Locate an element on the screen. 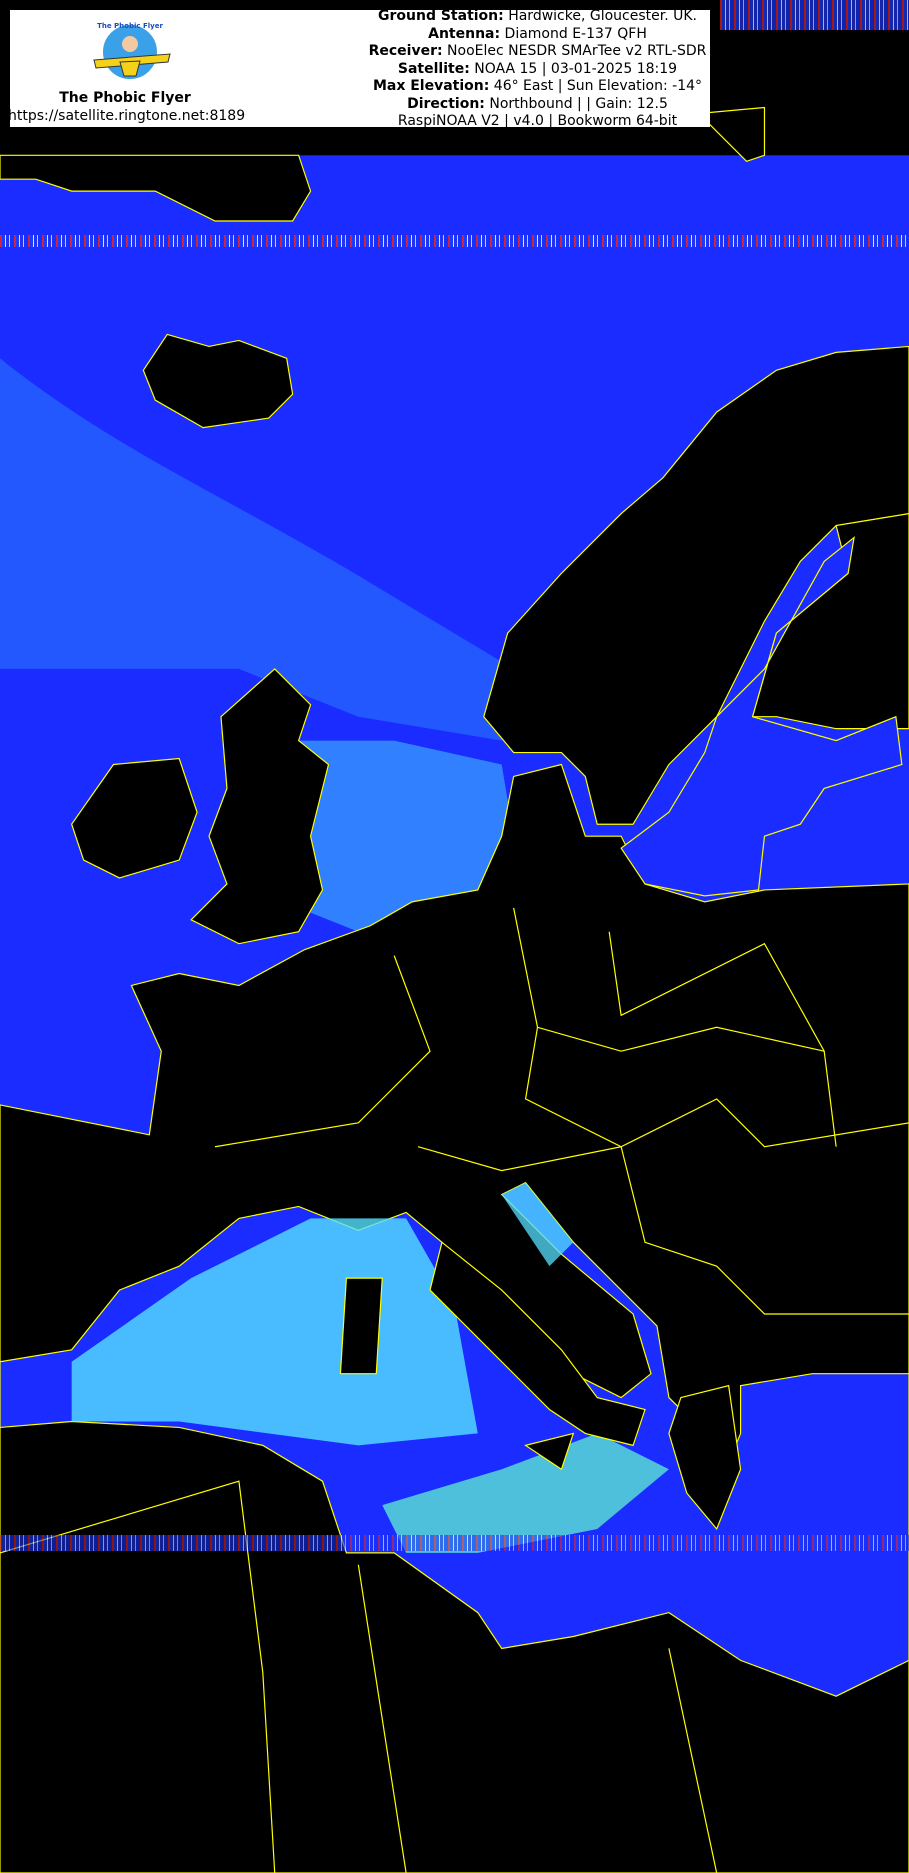  satellite-line: Satellite: NOAA 15 | 03-01-2025 18:19 is located at coordinates (537, 70).